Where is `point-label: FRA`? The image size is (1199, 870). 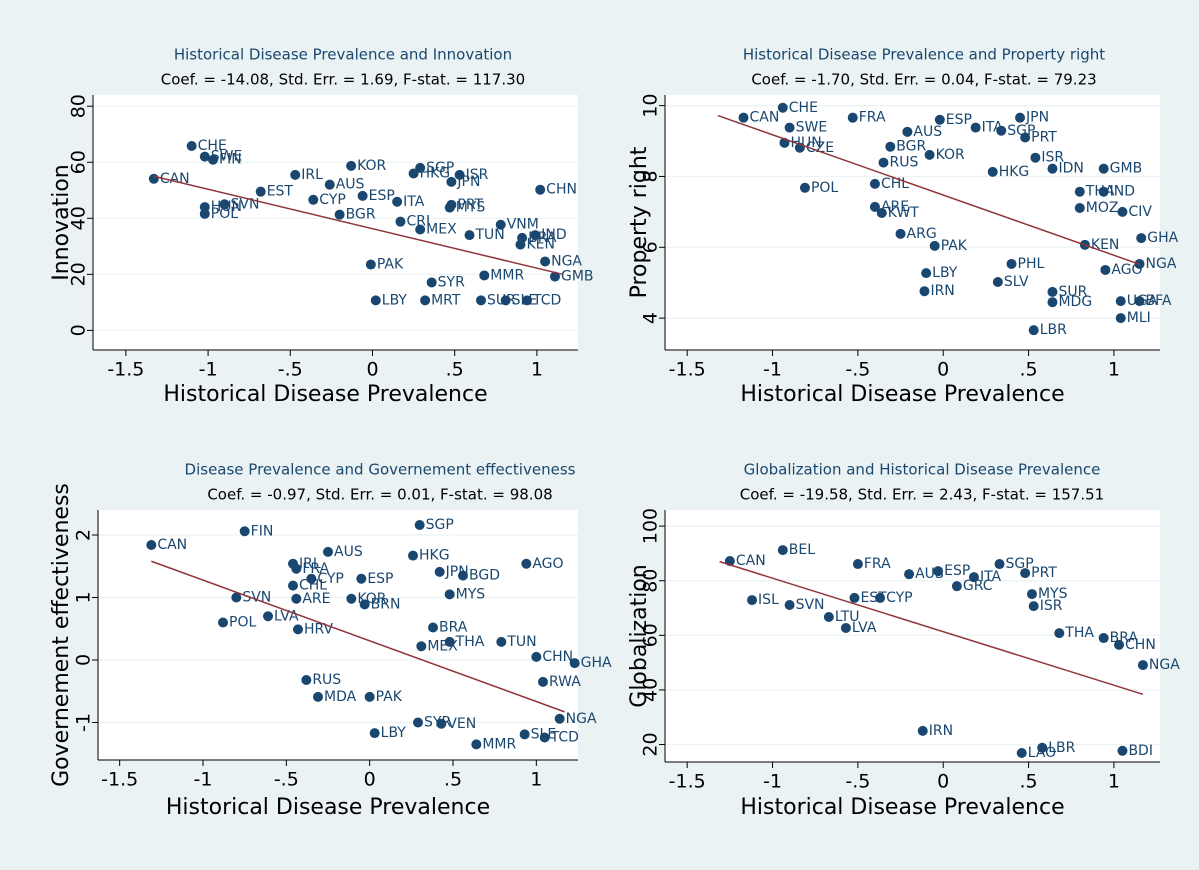 point-label: FRA is located at coordinates (315, 569).